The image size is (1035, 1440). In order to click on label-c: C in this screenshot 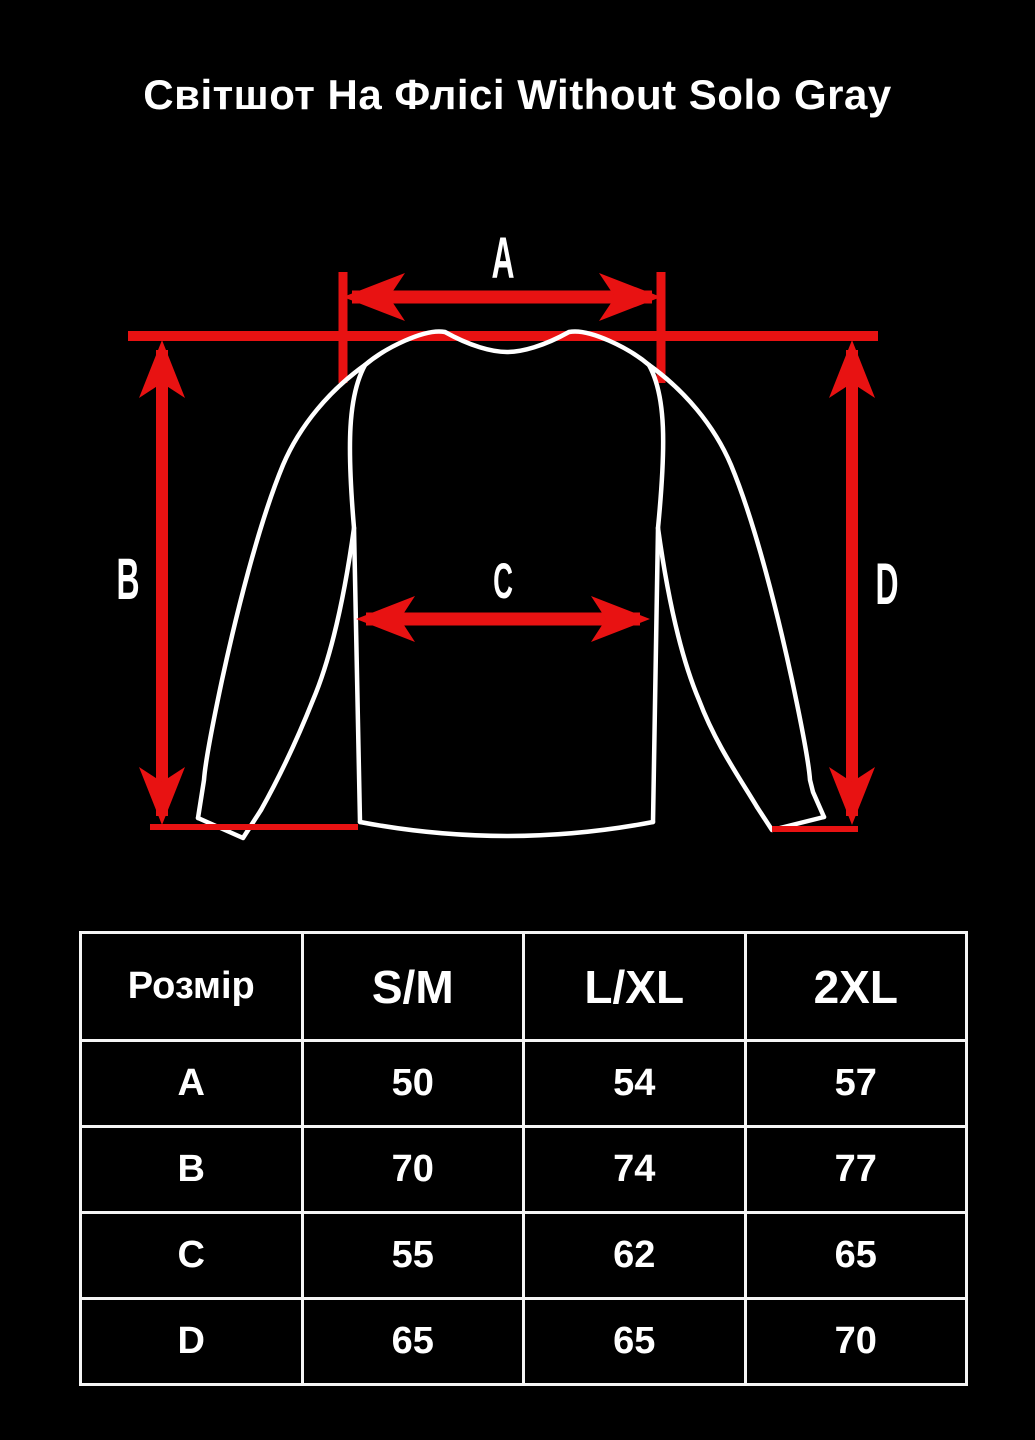, I will do `click(503, 580)`.